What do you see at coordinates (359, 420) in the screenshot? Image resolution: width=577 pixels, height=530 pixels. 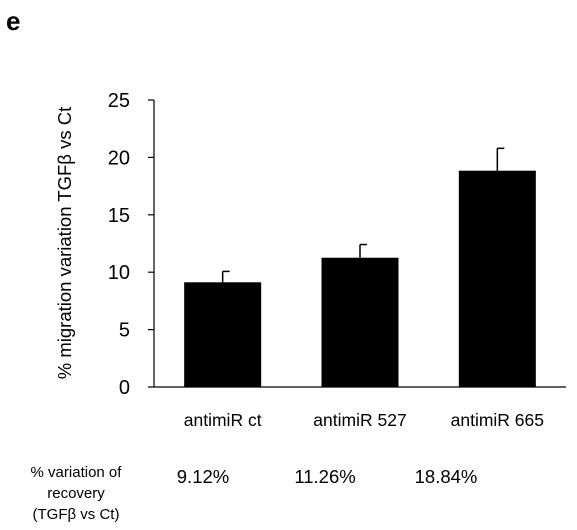 I see `x-category-label: antimiR 527` at bounding box center [359, 420].